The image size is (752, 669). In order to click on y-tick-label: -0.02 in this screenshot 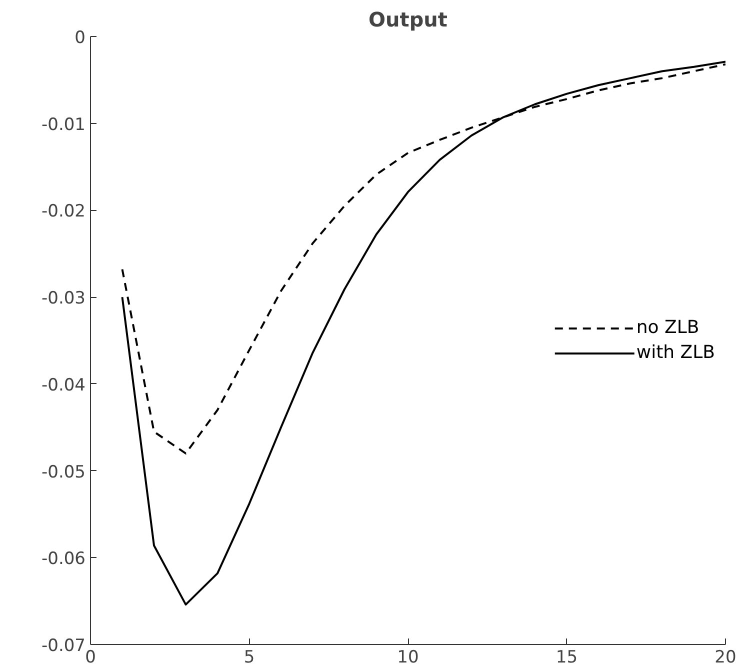, I will do `click(64, 212)`.